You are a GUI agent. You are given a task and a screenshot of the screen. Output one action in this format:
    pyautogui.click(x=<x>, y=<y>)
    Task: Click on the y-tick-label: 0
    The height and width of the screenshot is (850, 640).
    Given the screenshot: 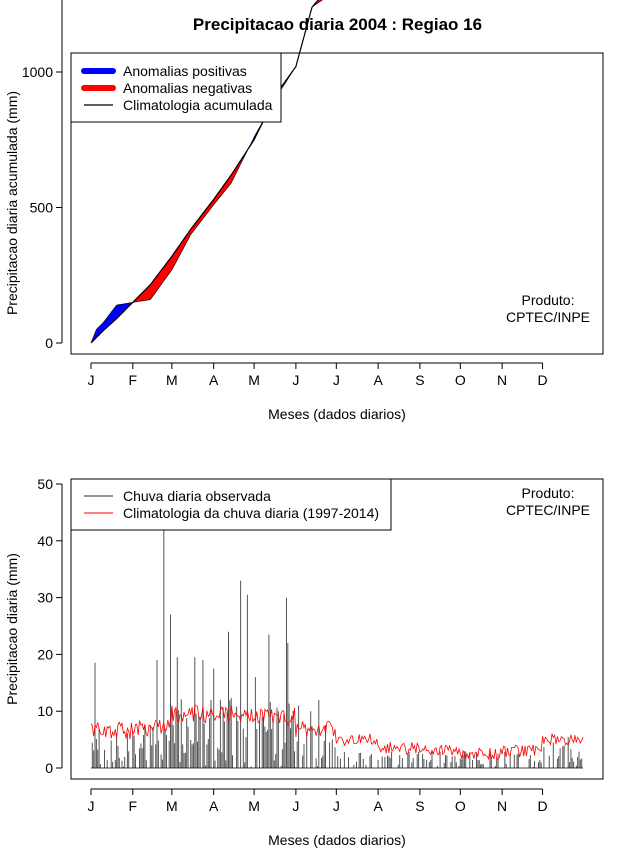 What is the action you would take?
    pyautogui.click(x=49, y=343)
    